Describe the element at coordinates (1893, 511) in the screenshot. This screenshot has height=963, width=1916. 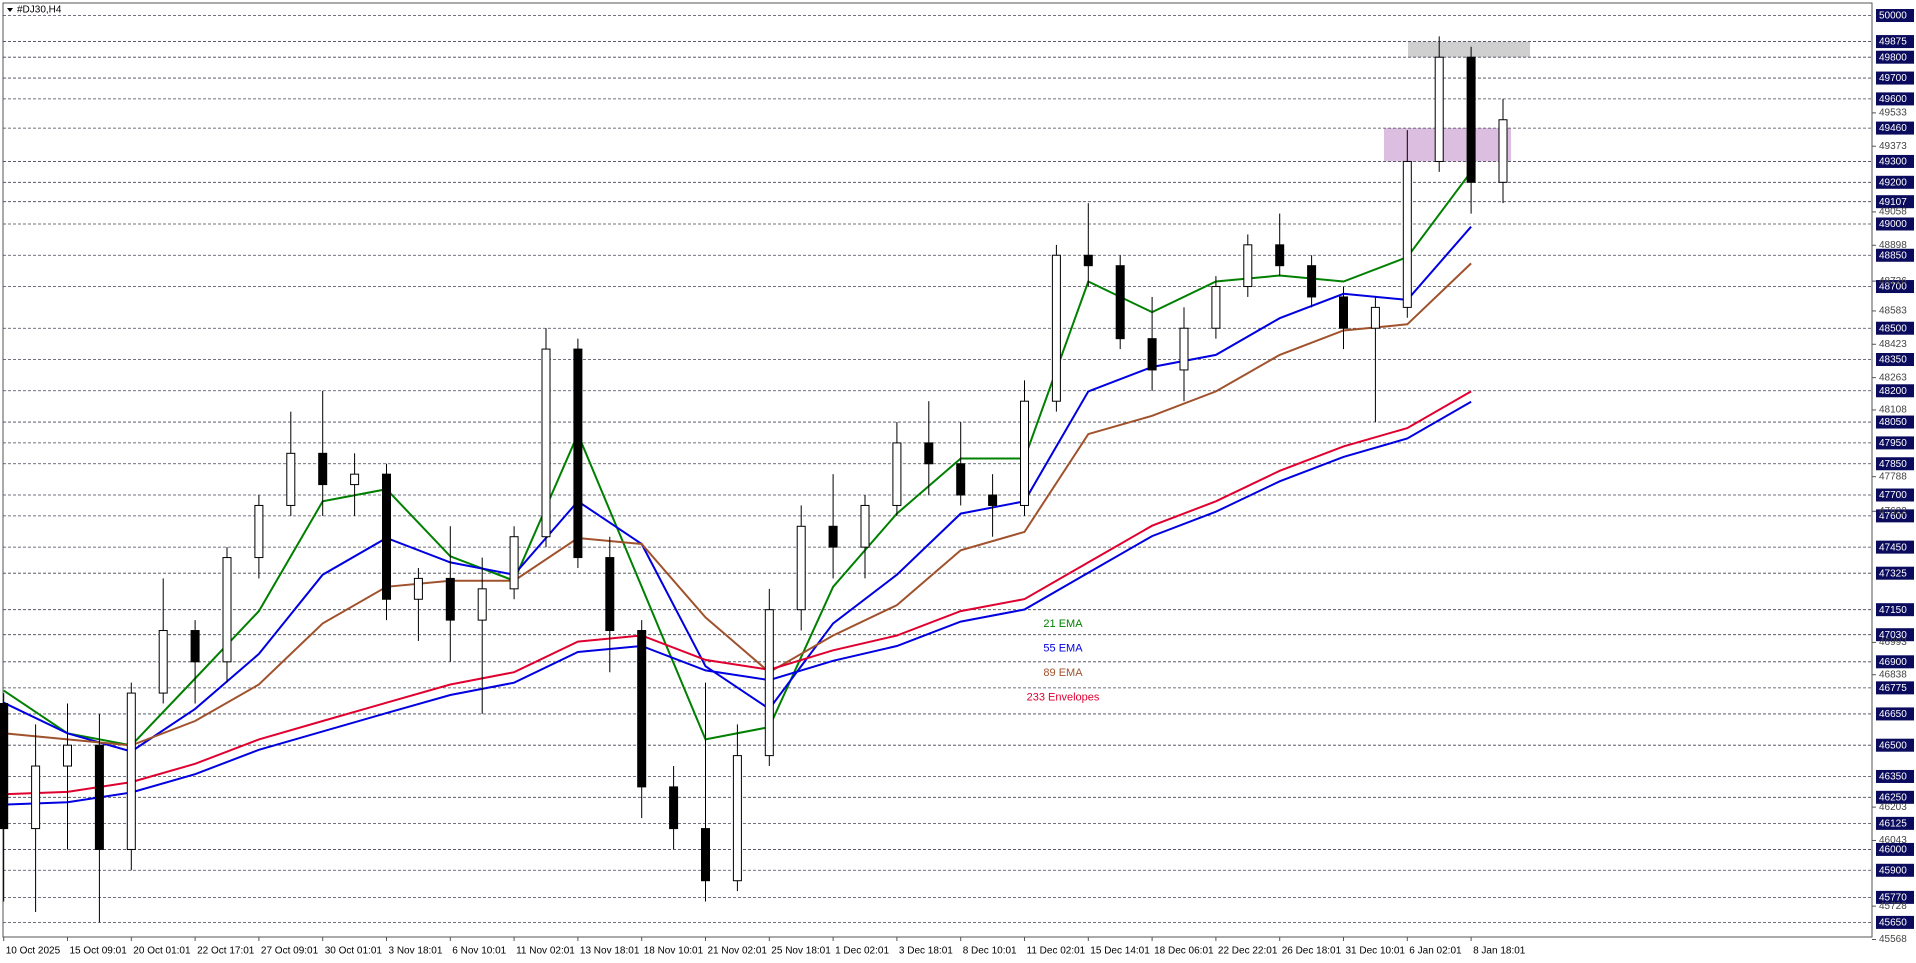
I see `y-tick-label: 47622` at that location.